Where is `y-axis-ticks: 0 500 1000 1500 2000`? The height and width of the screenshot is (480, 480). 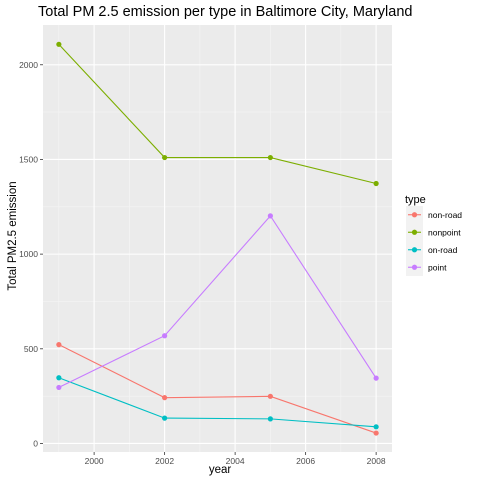
y-axis-ticks: 0 500 1000 1500 2000 is located at coordinates (31, 254).